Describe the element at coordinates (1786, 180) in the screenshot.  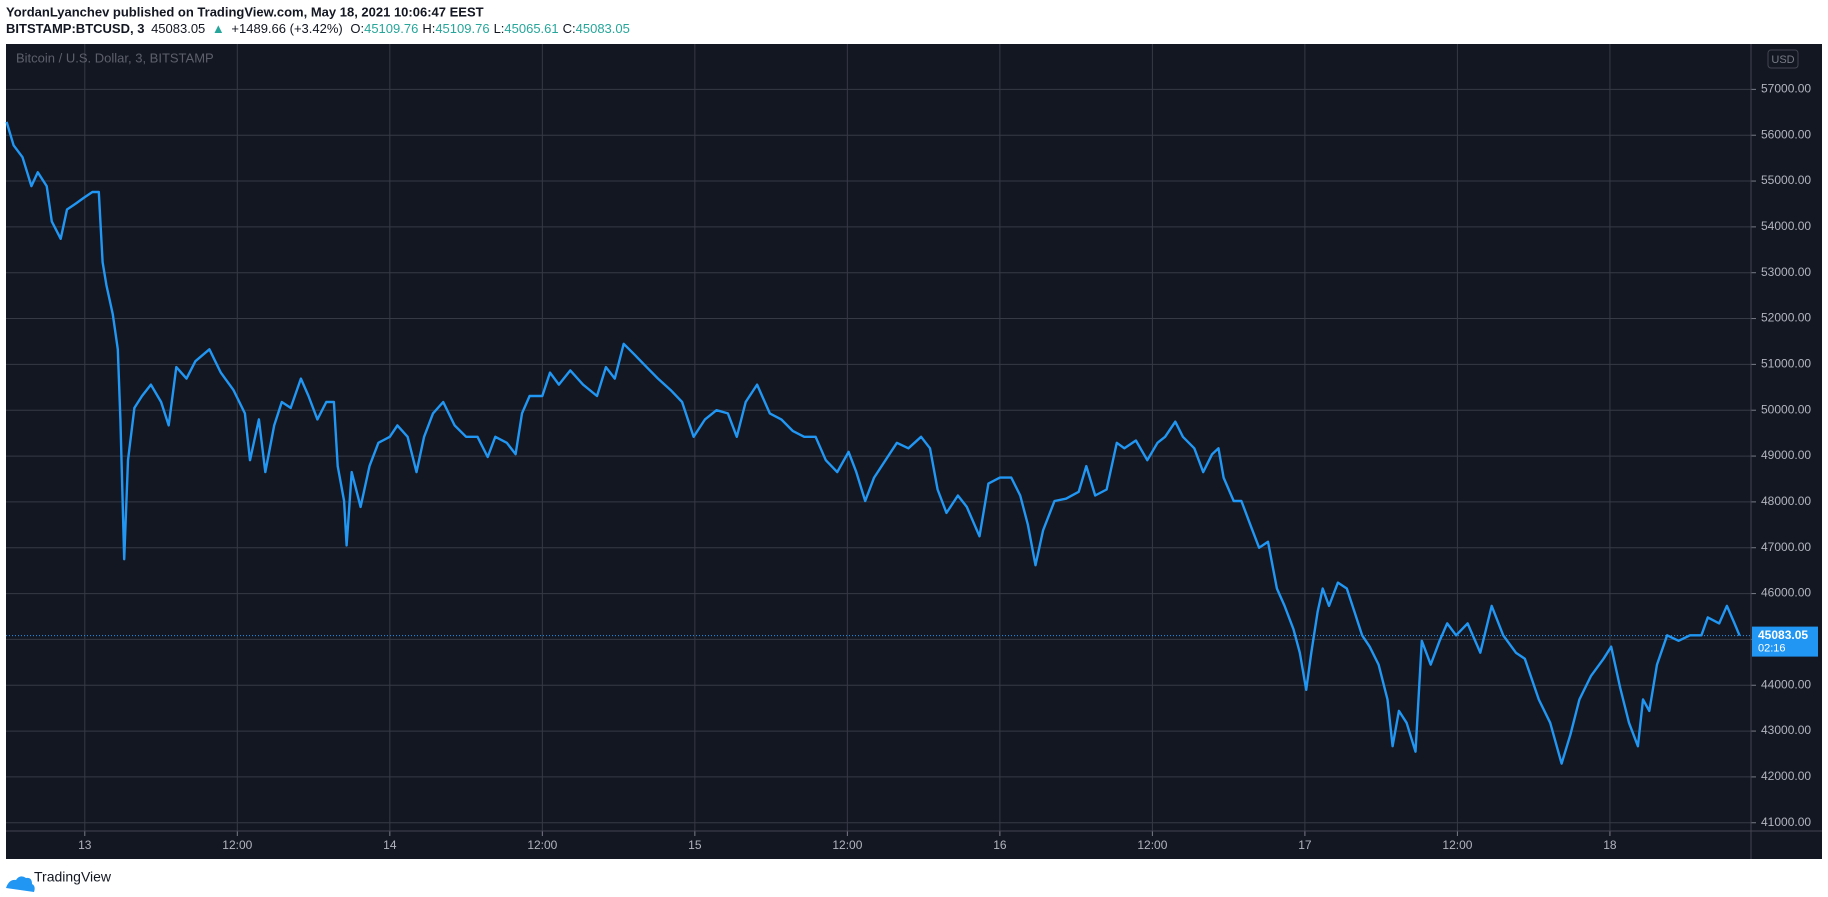
I see `y-tick-label: 55000.00` at that location.